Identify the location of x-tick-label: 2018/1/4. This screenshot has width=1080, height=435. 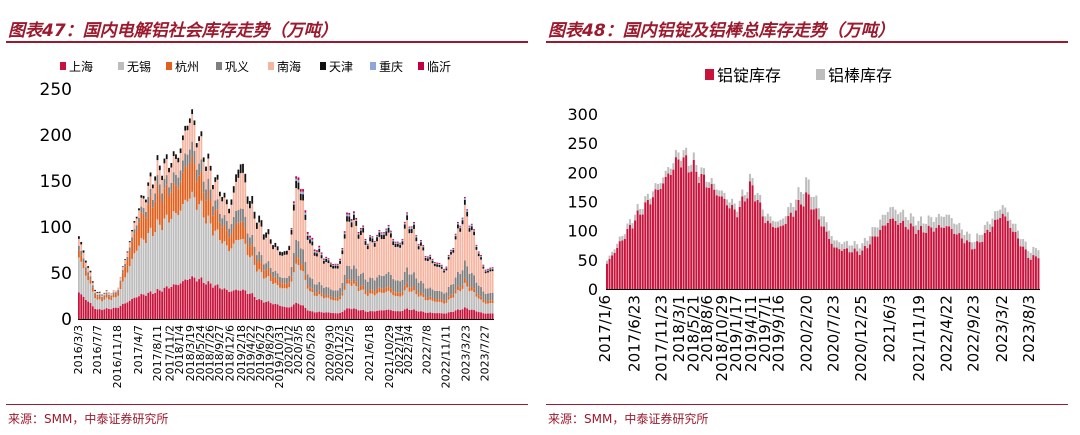
(179, 349).